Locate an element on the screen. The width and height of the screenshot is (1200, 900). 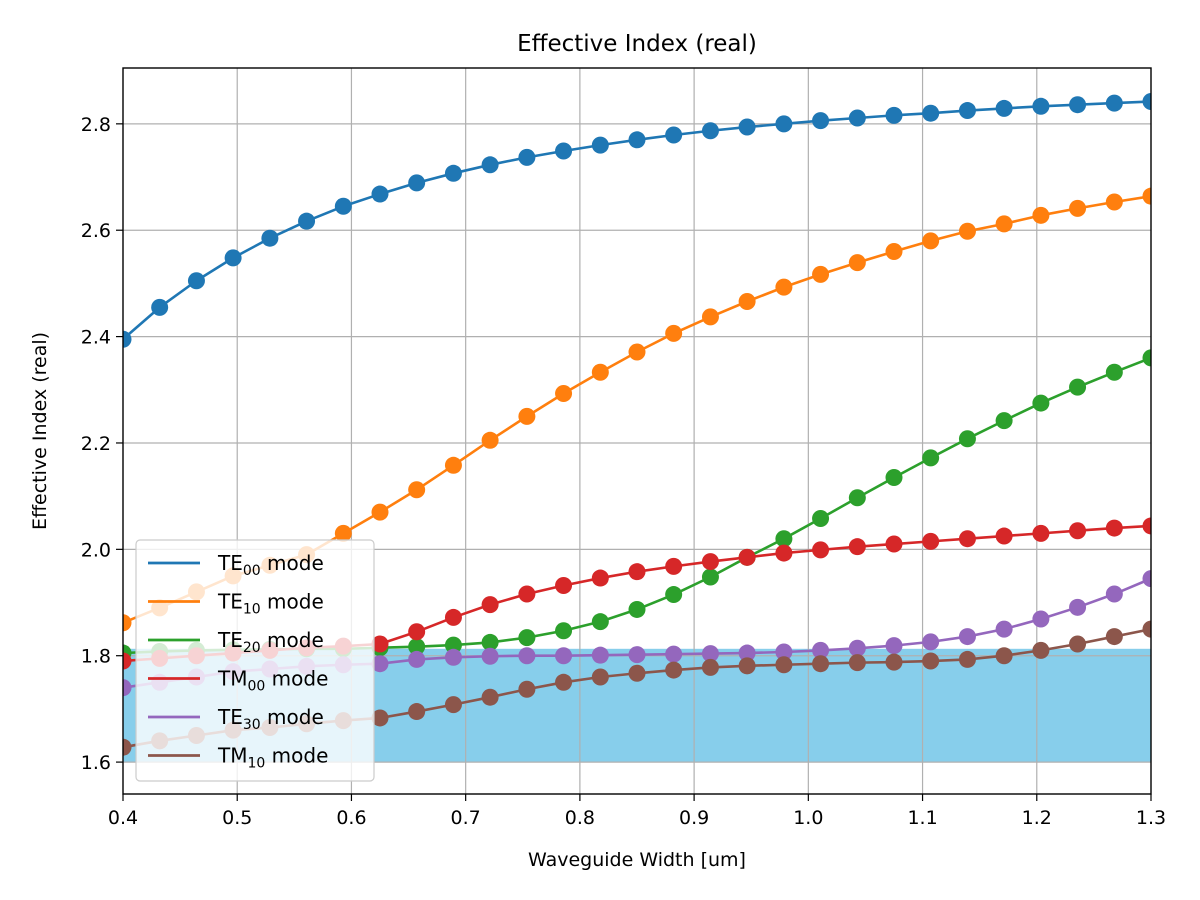
legend-label: TM10 mode is located at coordinates (272, 758).